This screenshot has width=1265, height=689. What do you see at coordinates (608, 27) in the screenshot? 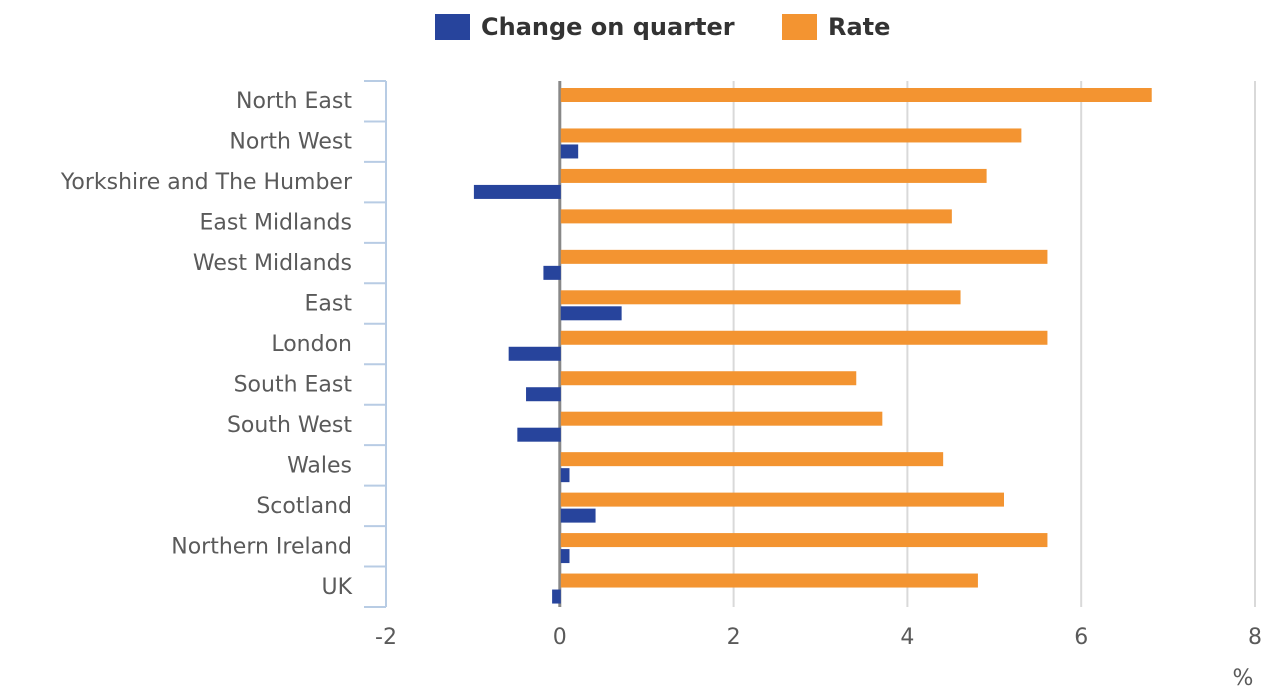
I see `legend-label: Change on quarter` at bounding box center [608, 27].